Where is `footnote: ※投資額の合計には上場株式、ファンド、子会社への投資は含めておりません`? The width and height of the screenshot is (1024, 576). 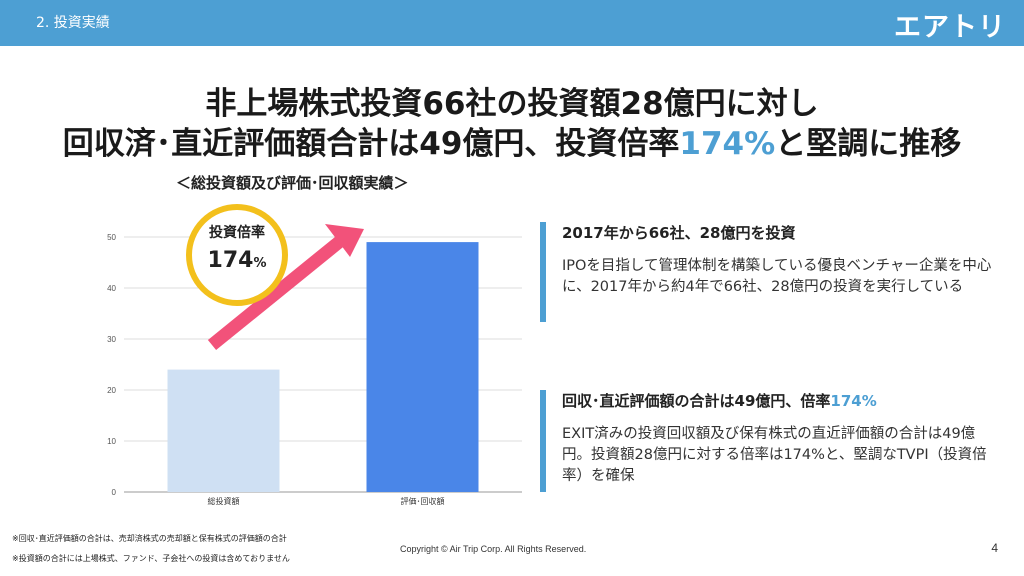 footnote: ※投資額の合計には上場株式、ファンド、子会社への投資は含めておりません is located at coordinates (151, 558).